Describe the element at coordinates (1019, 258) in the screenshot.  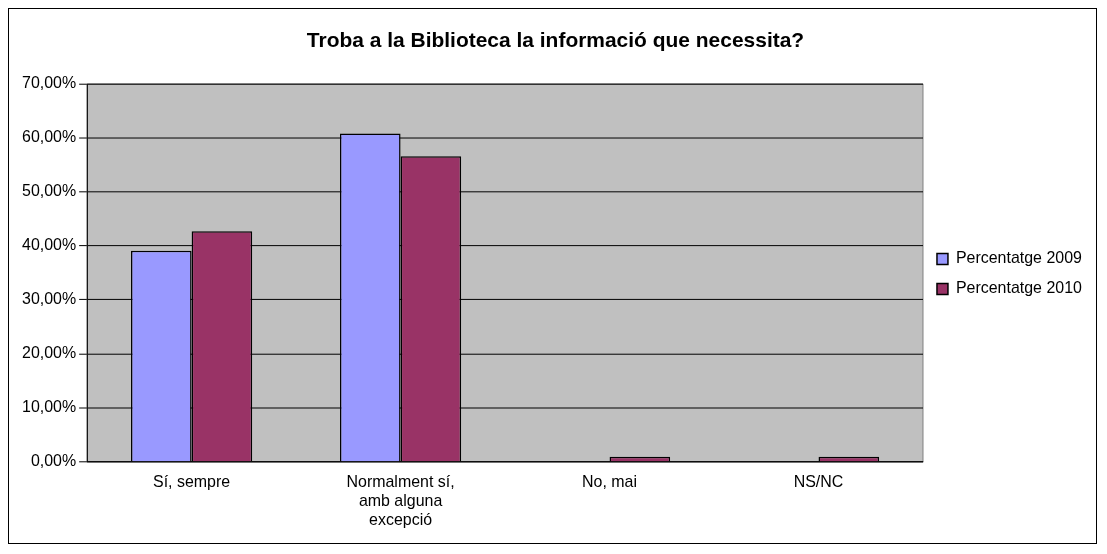
I see `legend-label: Percentatge 2009` at that location.